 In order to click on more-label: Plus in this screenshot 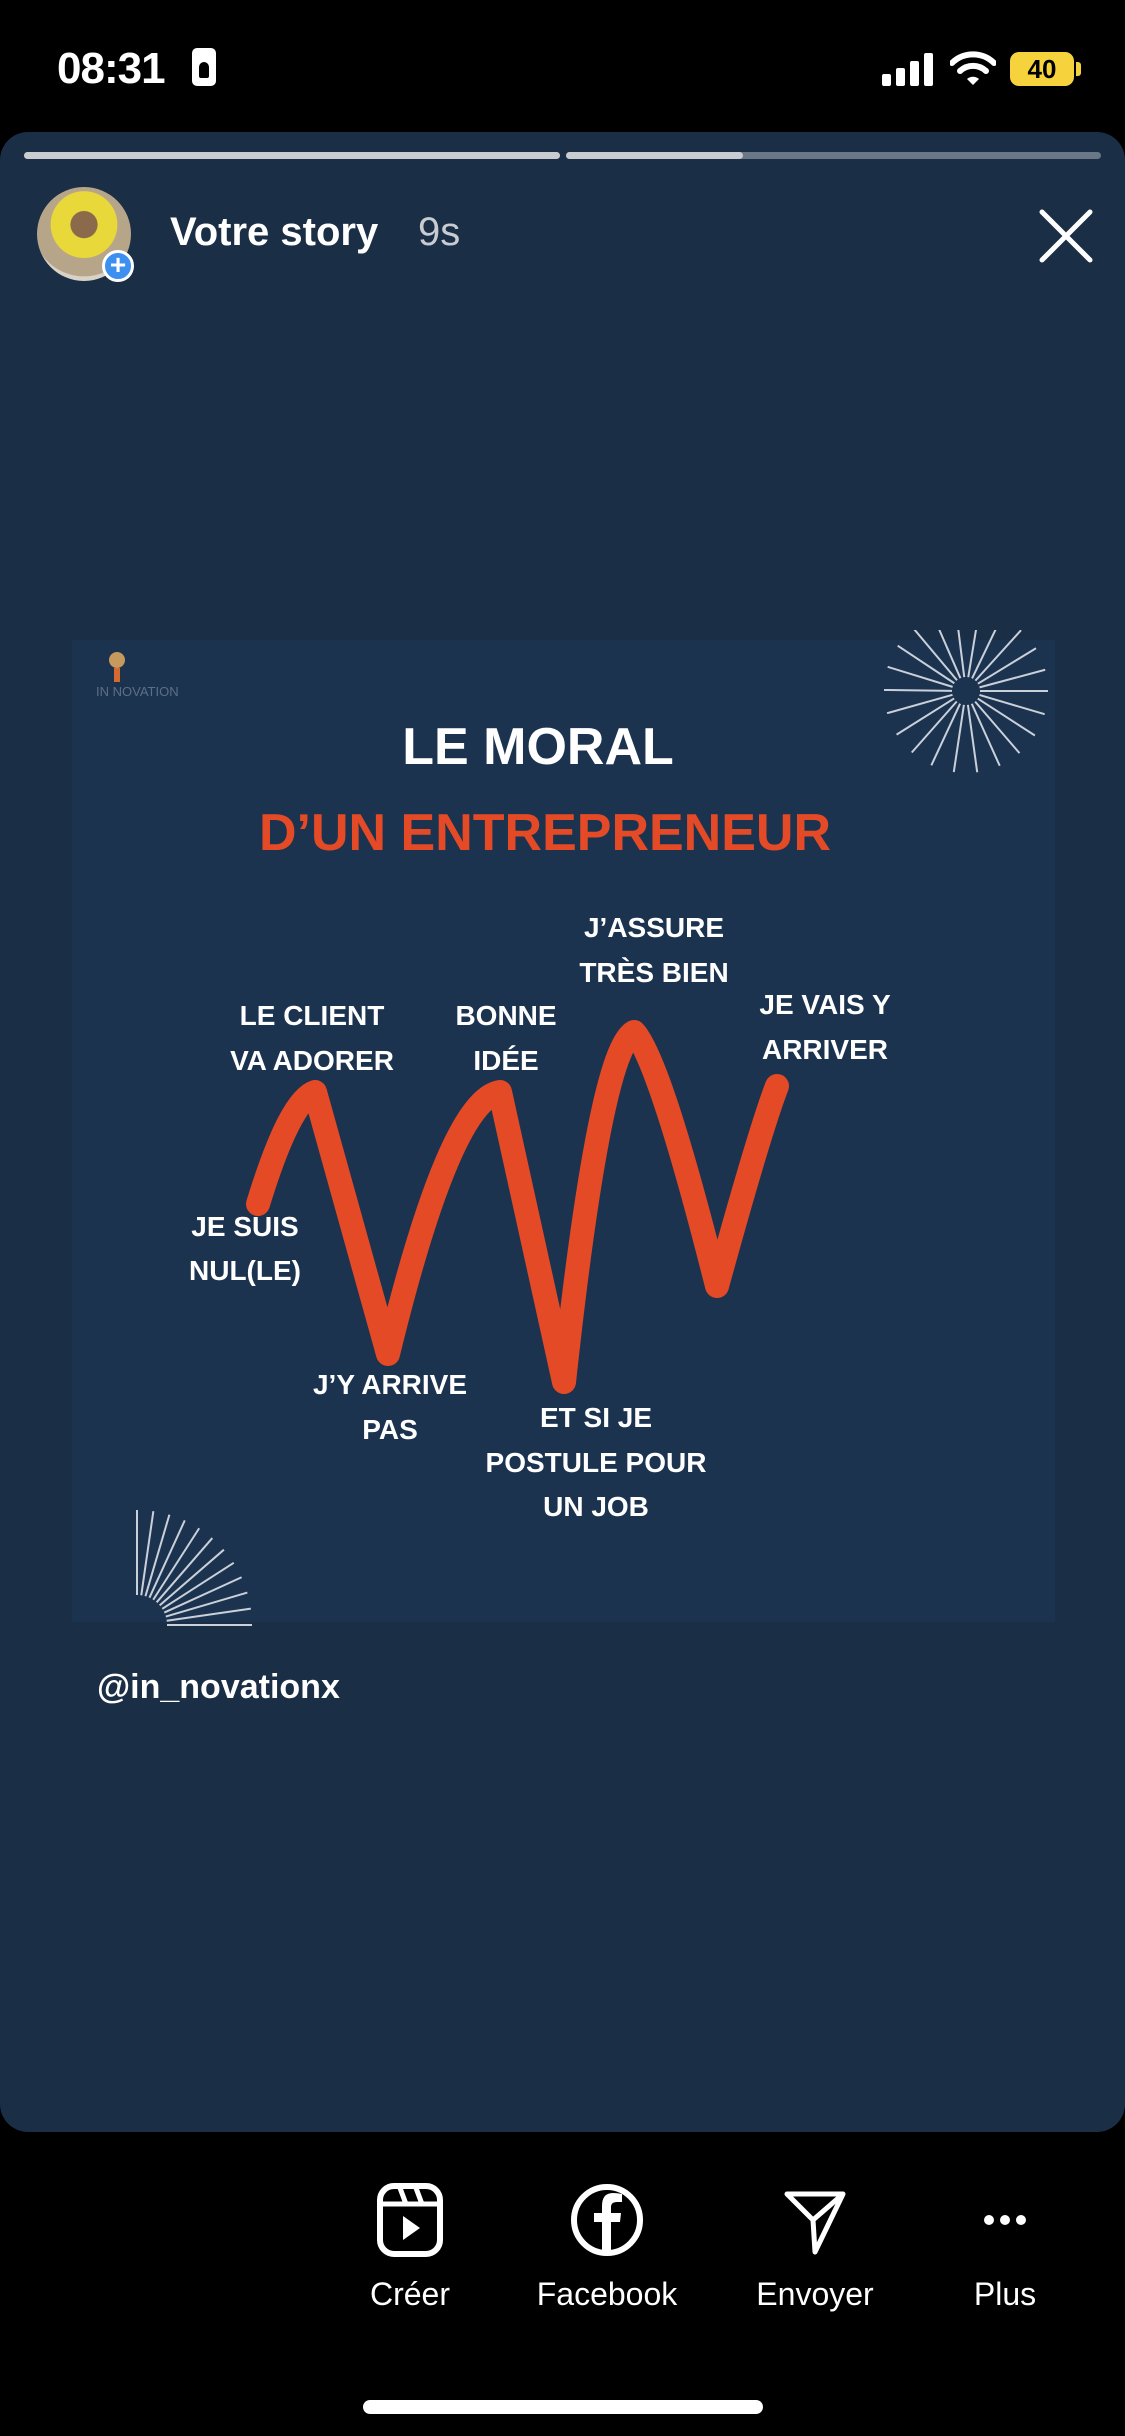, I will do `click(1005, 2294)`.